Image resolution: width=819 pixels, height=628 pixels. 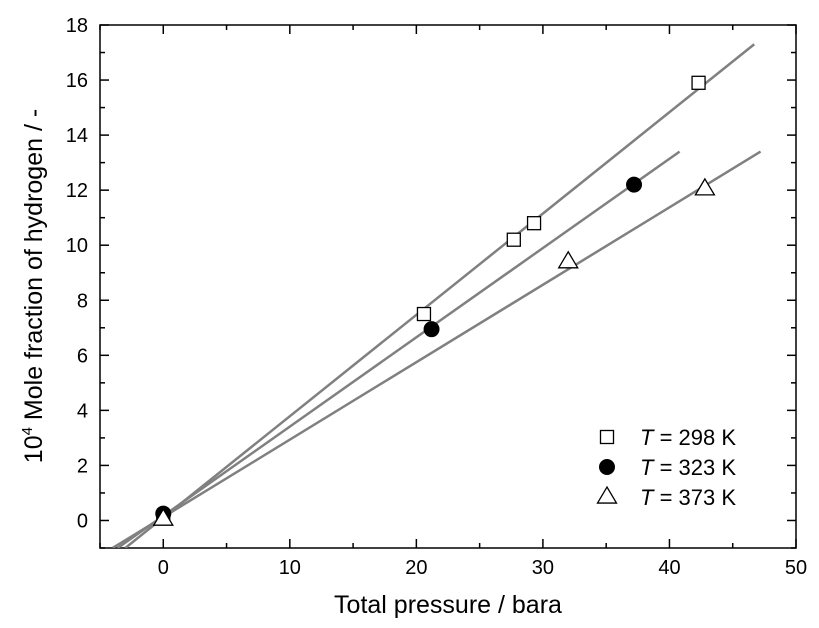 I want to click on x-tick-label: 20, so click(x=416, y=568).